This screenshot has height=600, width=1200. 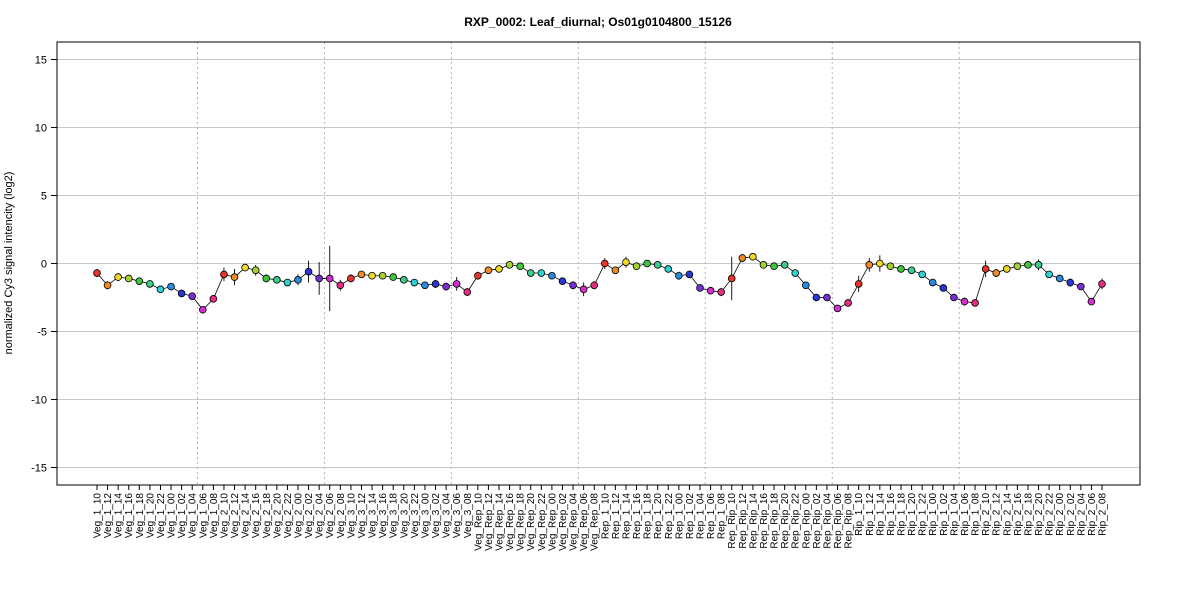 I want to click on x-tick-label: Rep_Rip_06, so click(x=838, y=521).